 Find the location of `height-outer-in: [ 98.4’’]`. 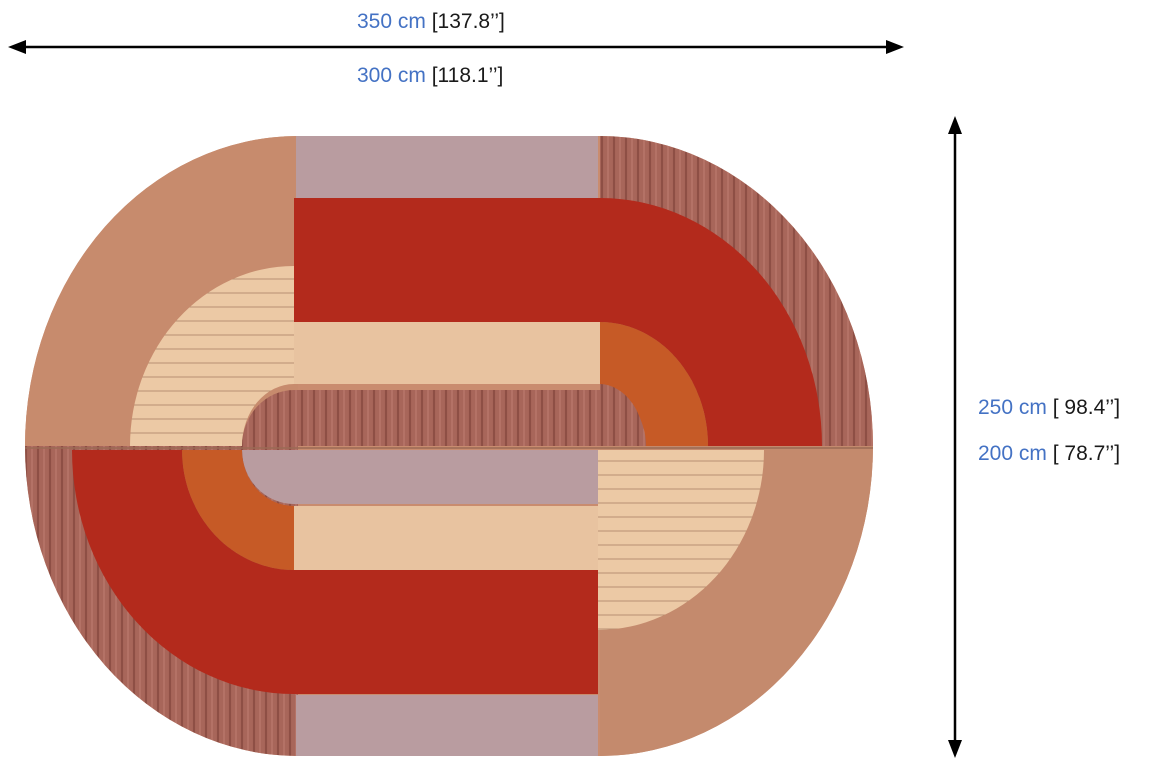

height-outer-in: [ 98.4’’] is located at coordinates (1086, 407).